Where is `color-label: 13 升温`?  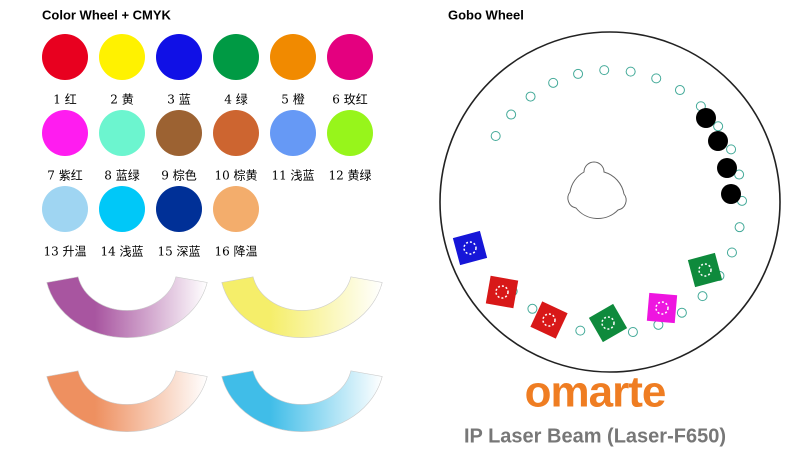 color-label: 13 升温 is located at coordinates (64, 252).